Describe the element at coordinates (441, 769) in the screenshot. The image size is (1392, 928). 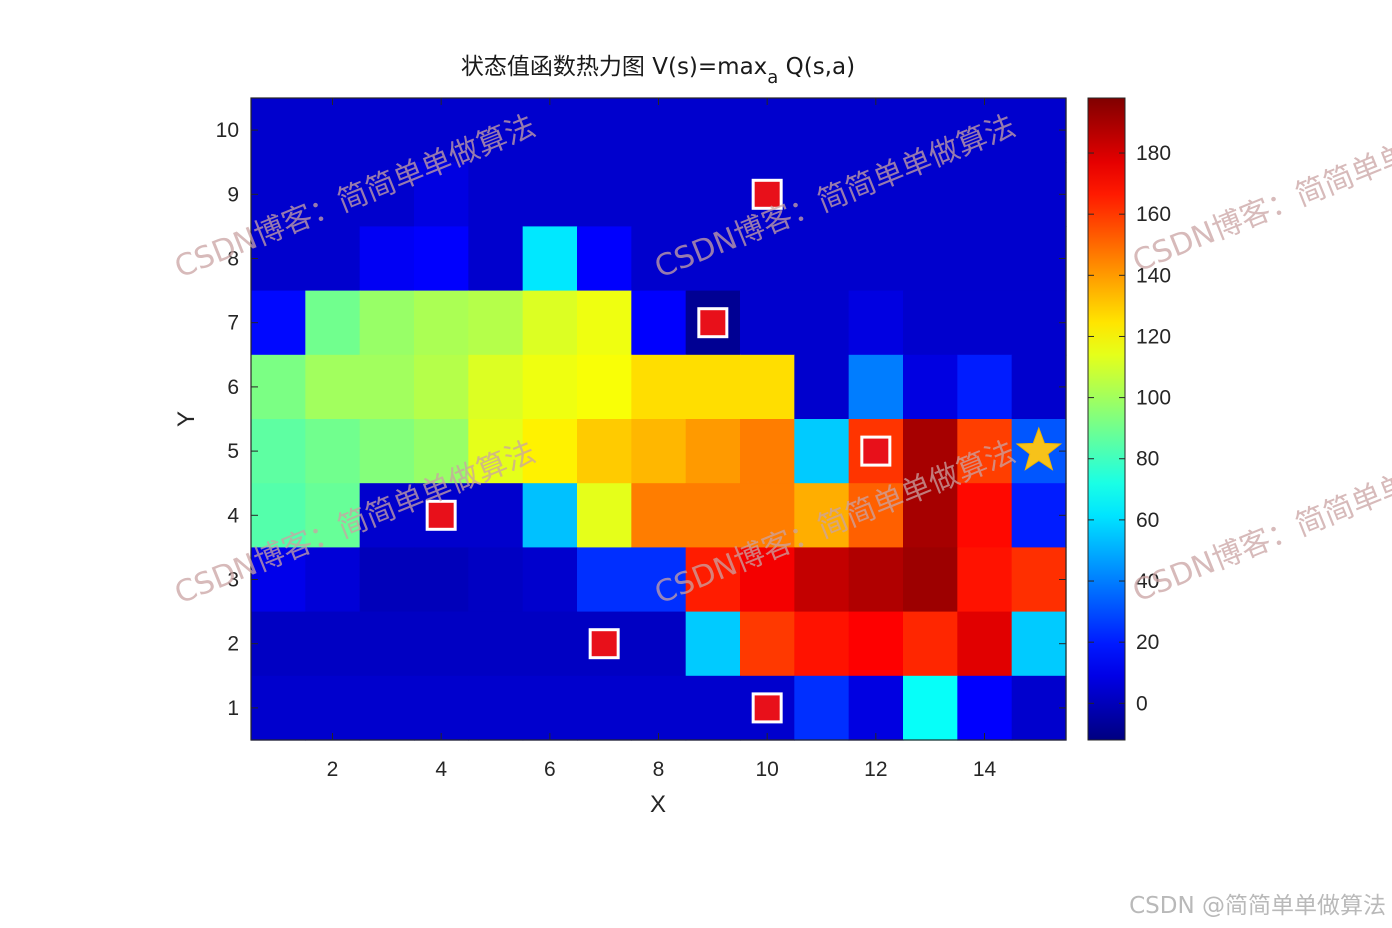
I see `x-tick-label: 4` at that location.